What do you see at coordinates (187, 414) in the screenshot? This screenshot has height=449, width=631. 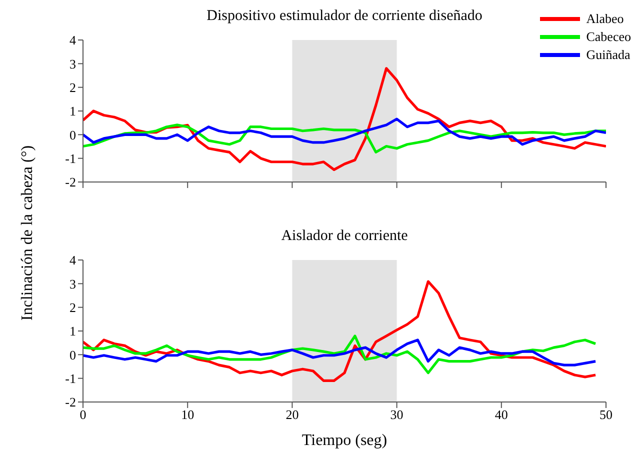 I see `x-tick-label: 10` at bounding box center [187, 414].